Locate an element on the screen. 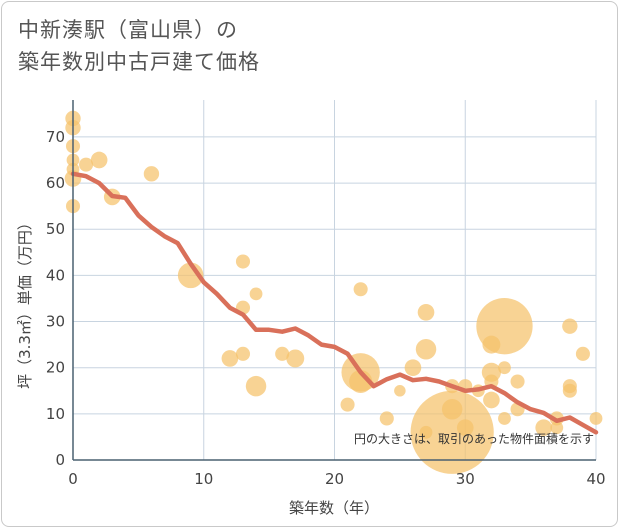 This screenshot has height=530, width=621. y-tick-label: 20 is located at coordinates (55, 368).